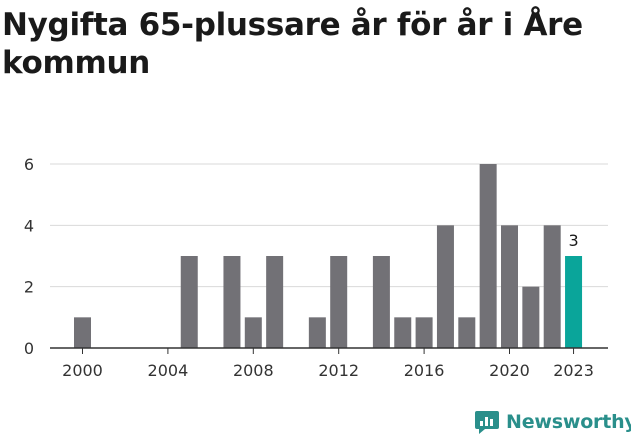  I want to click on data-labels: 3, so click(573, 240).